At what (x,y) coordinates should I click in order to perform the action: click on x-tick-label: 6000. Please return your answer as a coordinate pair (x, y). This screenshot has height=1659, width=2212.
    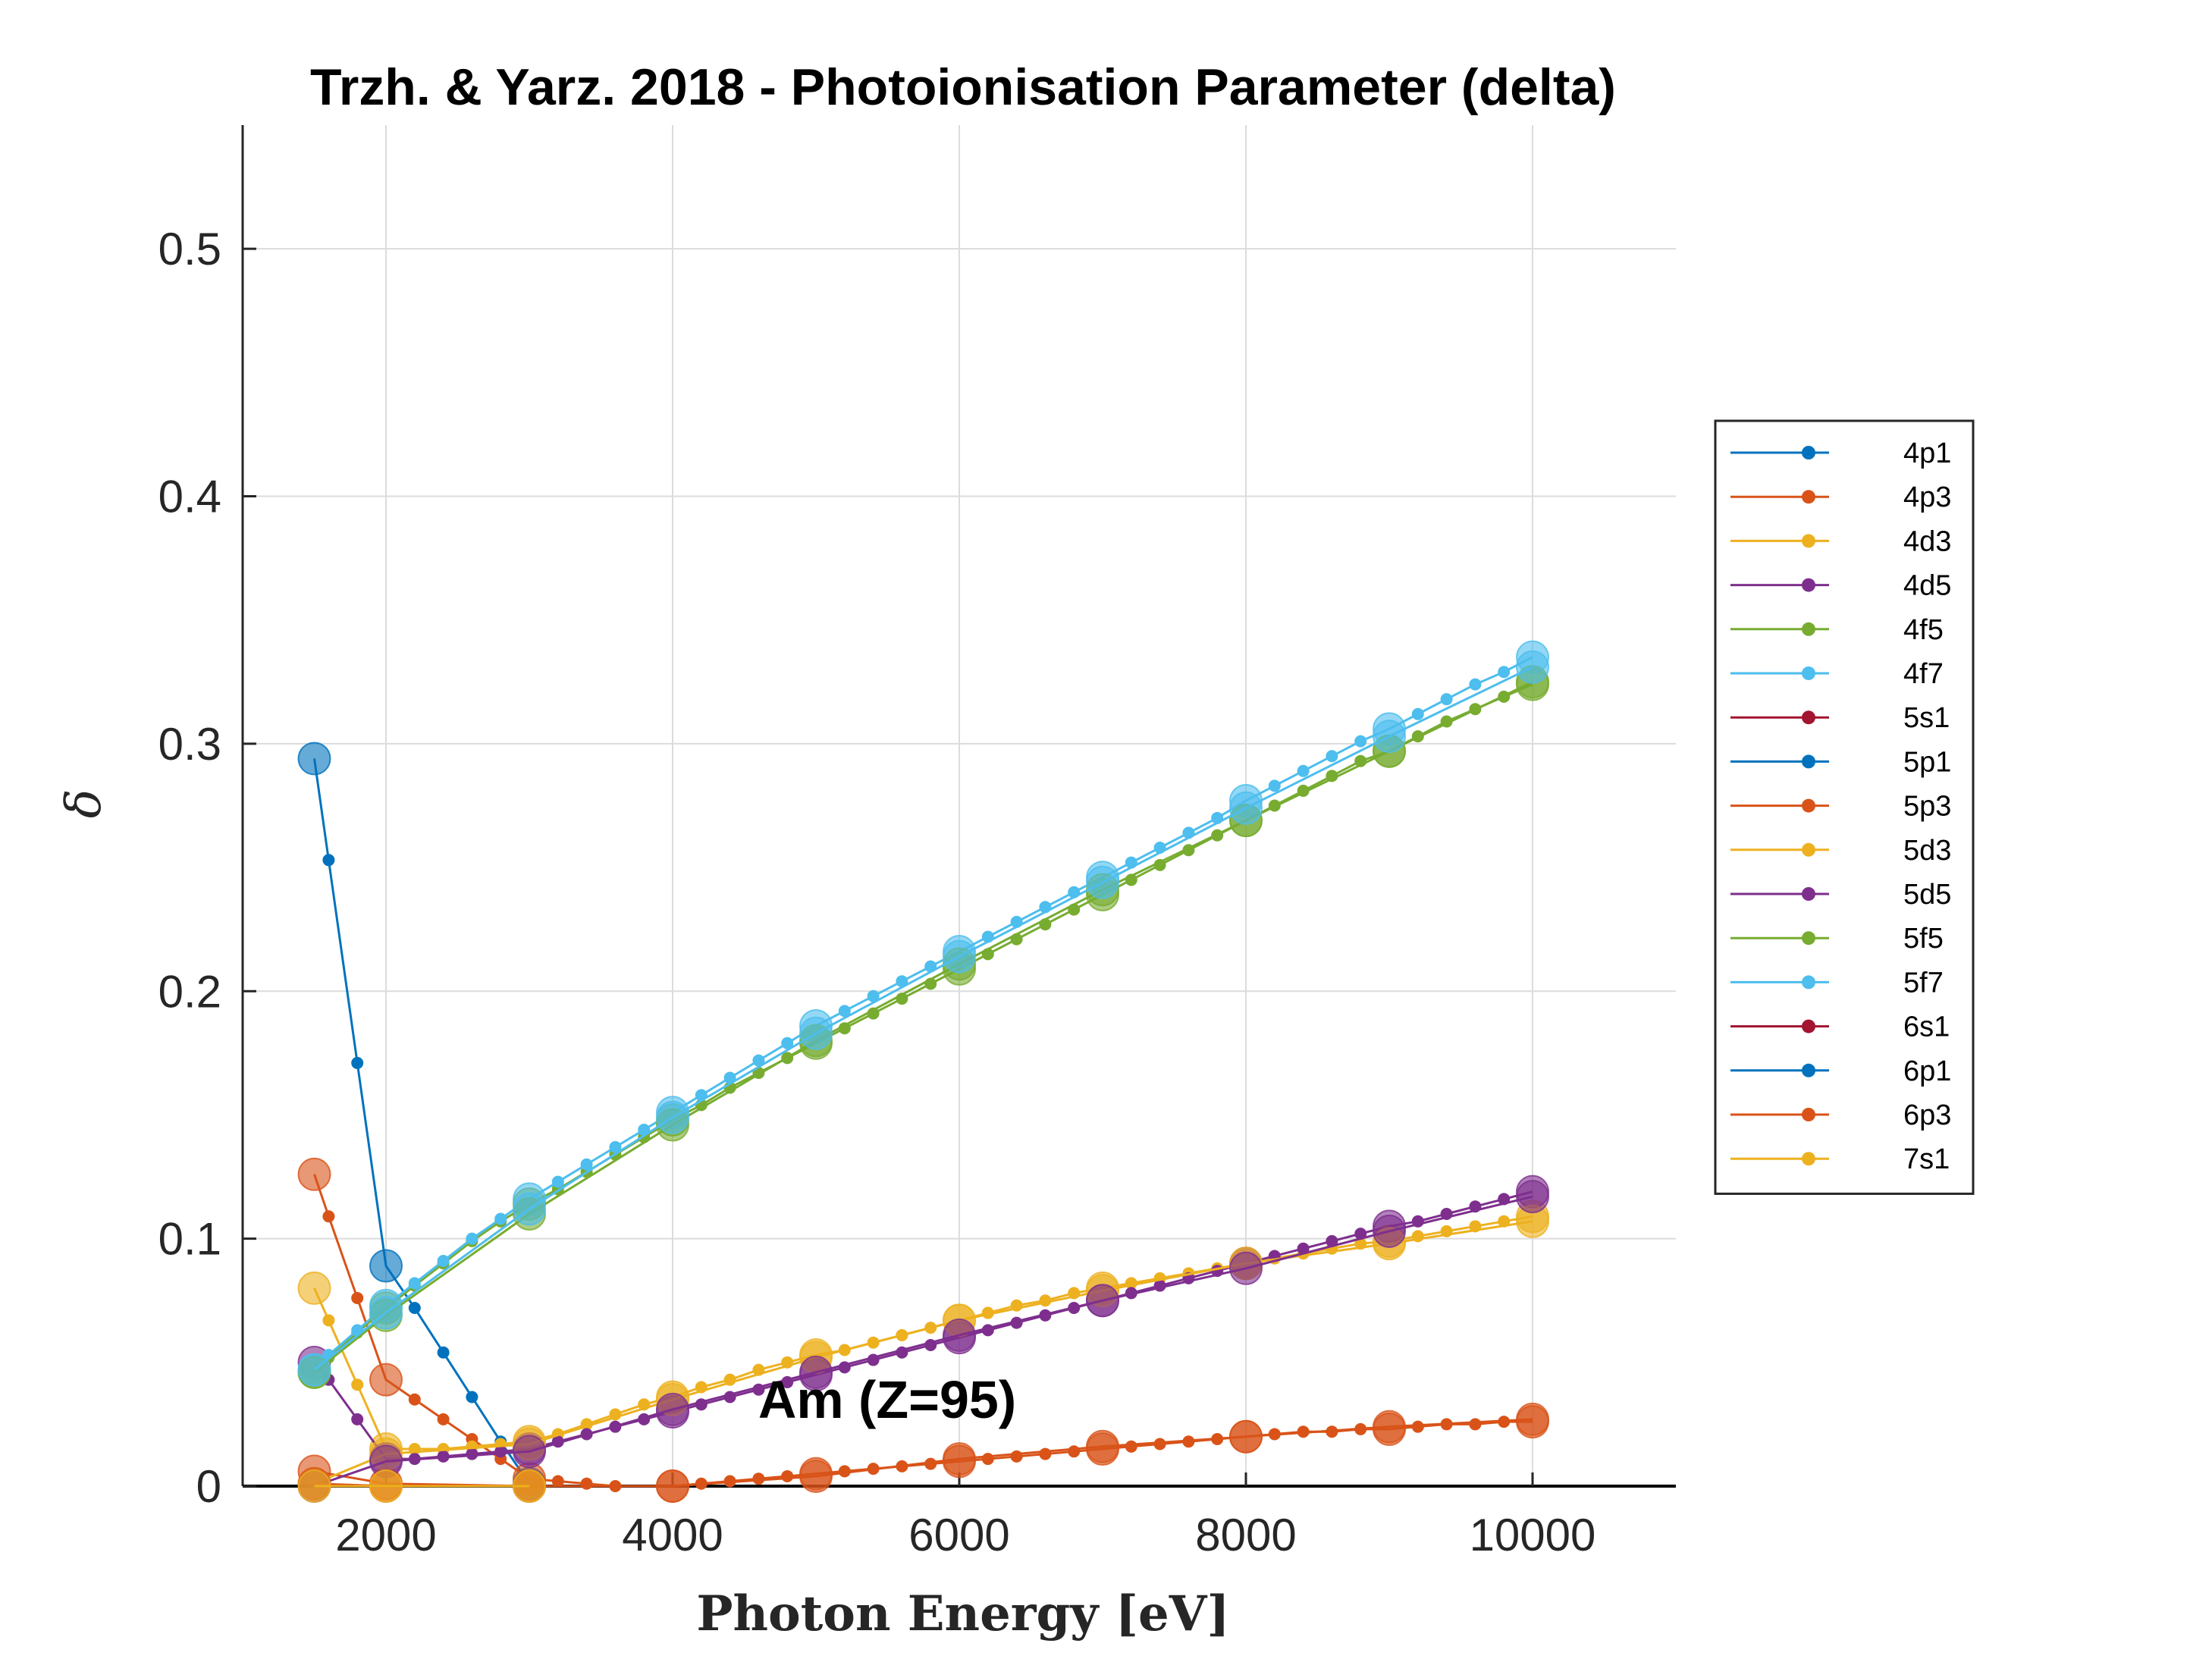
    Looking at the image, I should click on (958, 1535).